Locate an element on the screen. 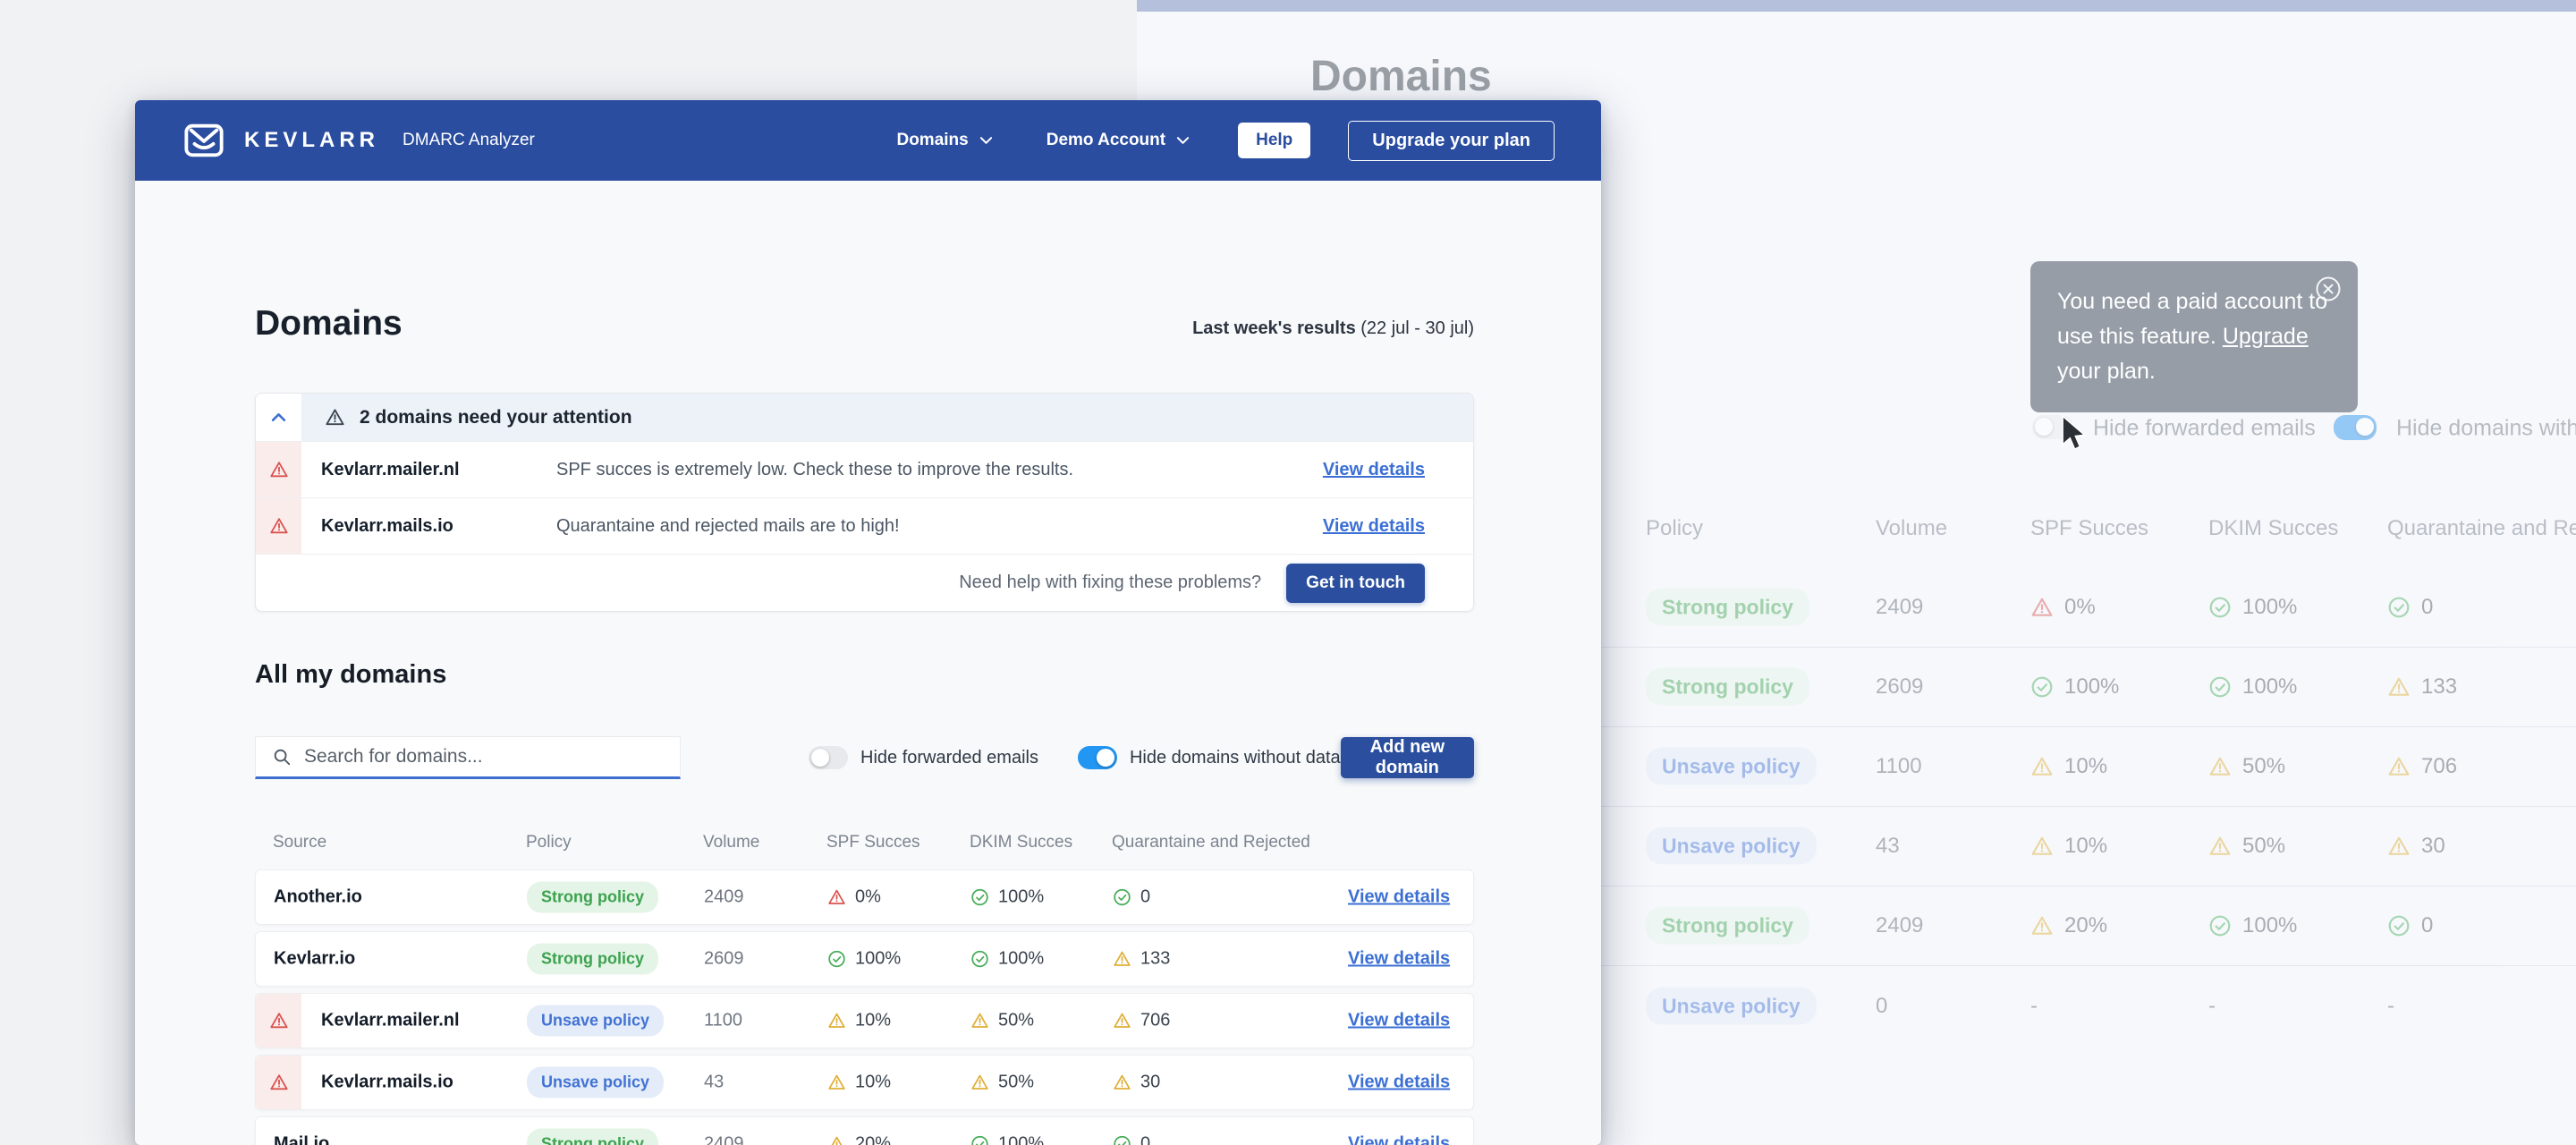 Image resolution: width=2576 pixels, height=1145 pixels. nav-menu-account: Demo Account is located at coordinates (1118, 140).